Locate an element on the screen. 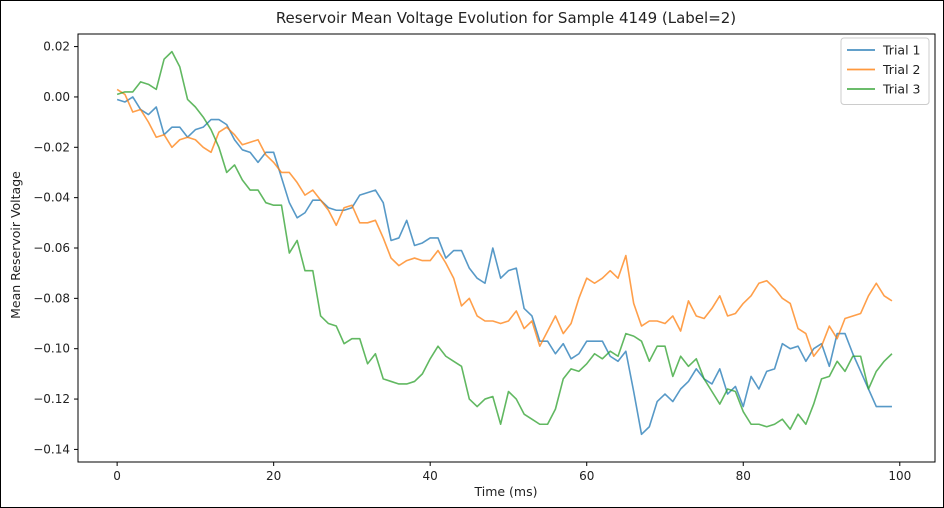  y-tick-label: −0.10 is located at coordinates (51, 349).